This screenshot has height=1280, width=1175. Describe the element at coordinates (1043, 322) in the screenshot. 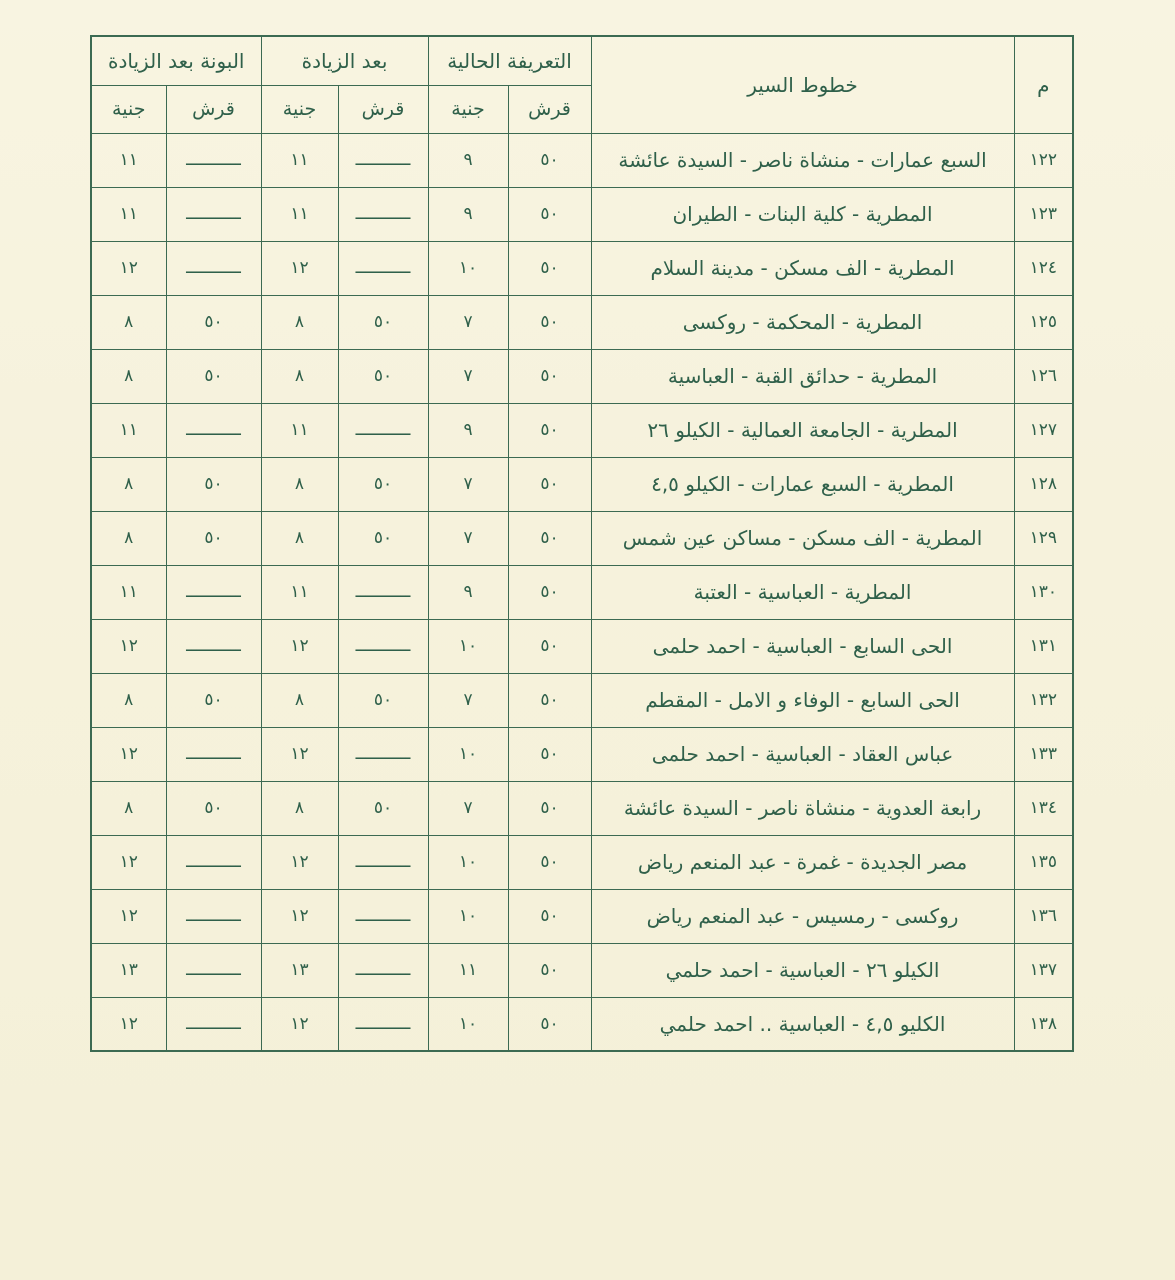

I see `route-serial-number: ١٢٥` at that location.